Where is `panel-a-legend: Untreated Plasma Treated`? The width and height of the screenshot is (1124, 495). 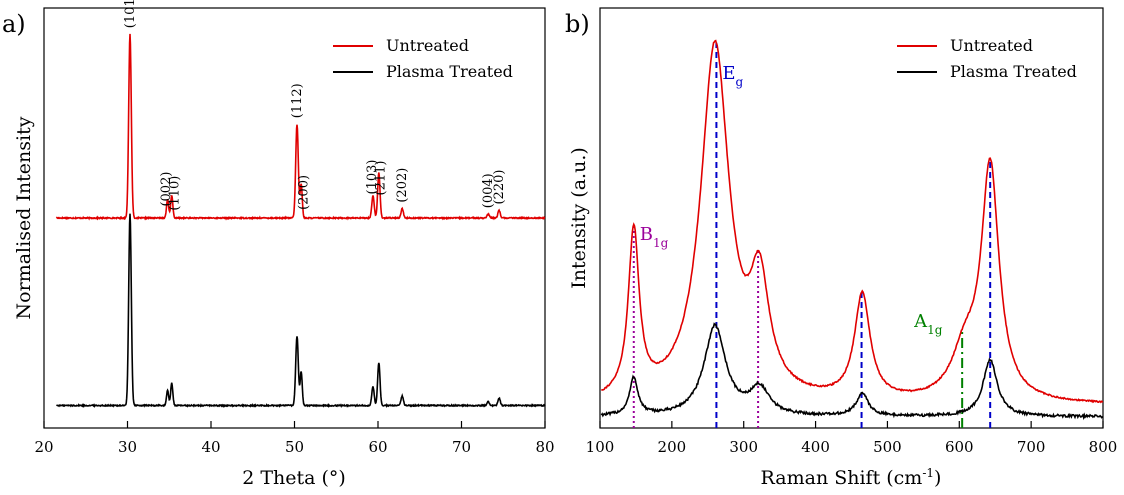
panel-a-legend: Untreated Plasma Treated is located at coordinates (423, 58).